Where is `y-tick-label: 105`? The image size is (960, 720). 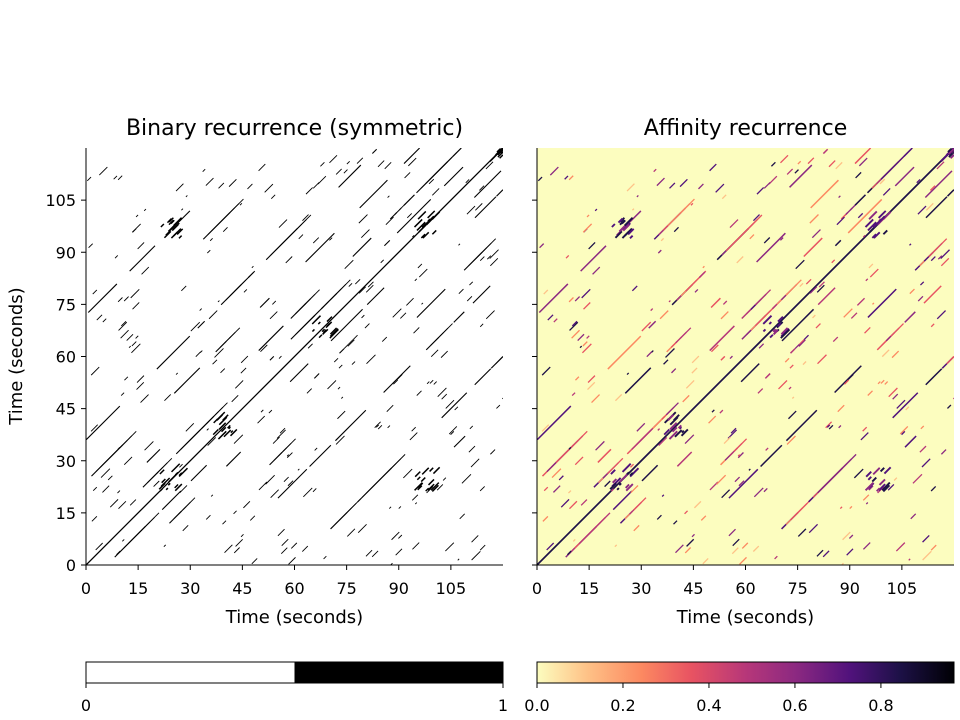 y-tick-label: 105 is located at coordinates (60, 200).